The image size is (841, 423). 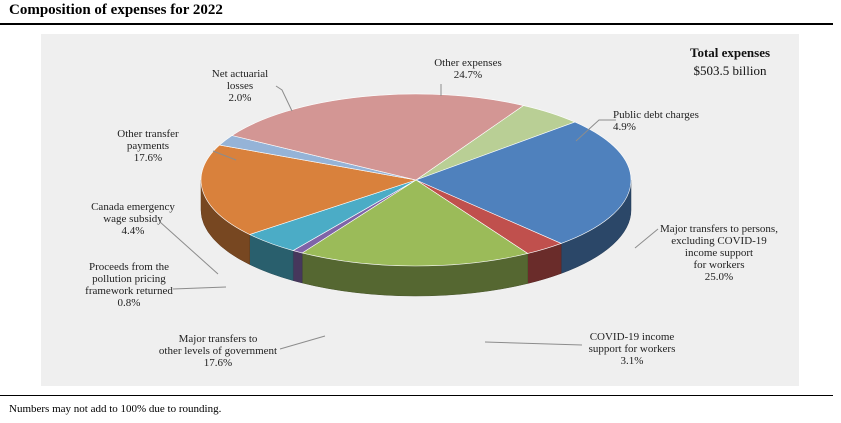 I want to click on page-title: Composition of expenses for 2022, so click(x=116, y=10).